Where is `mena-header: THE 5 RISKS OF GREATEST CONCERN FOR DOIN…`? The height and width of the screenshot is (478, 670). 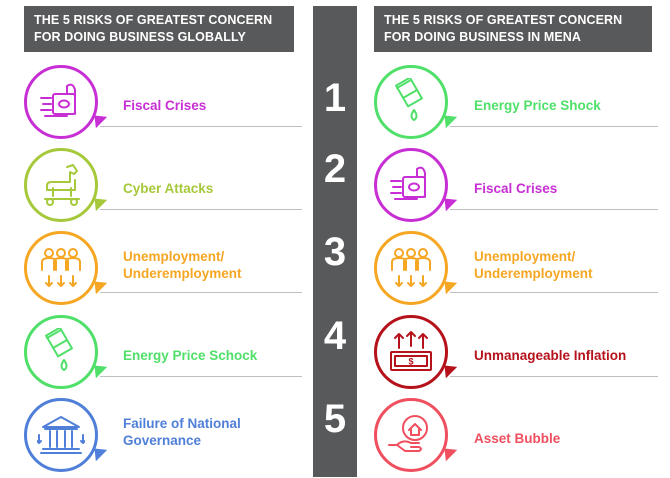 mena-header: THE 5 RISKS OF GREATEST CONCERN FOR DOIN… is located at coordinates (513, 29).